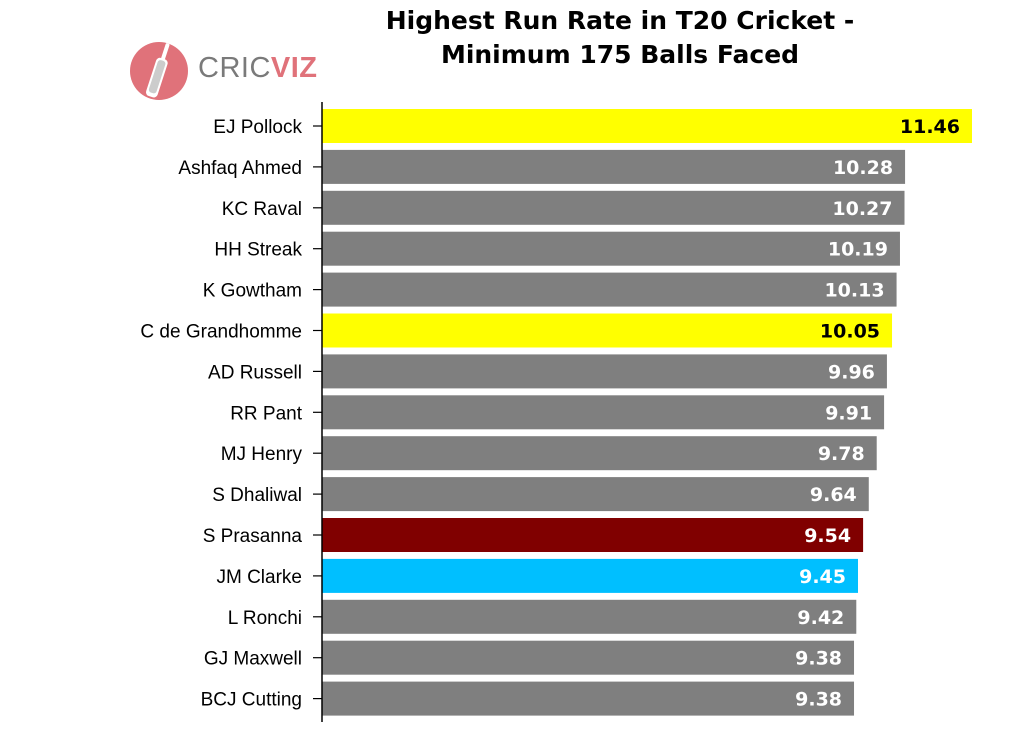 The image size is (1024, 735). What do you see at coordinates (850, 332) in the screenshot?
I see `data-label: 10.05` at bounding box center [850, 332].